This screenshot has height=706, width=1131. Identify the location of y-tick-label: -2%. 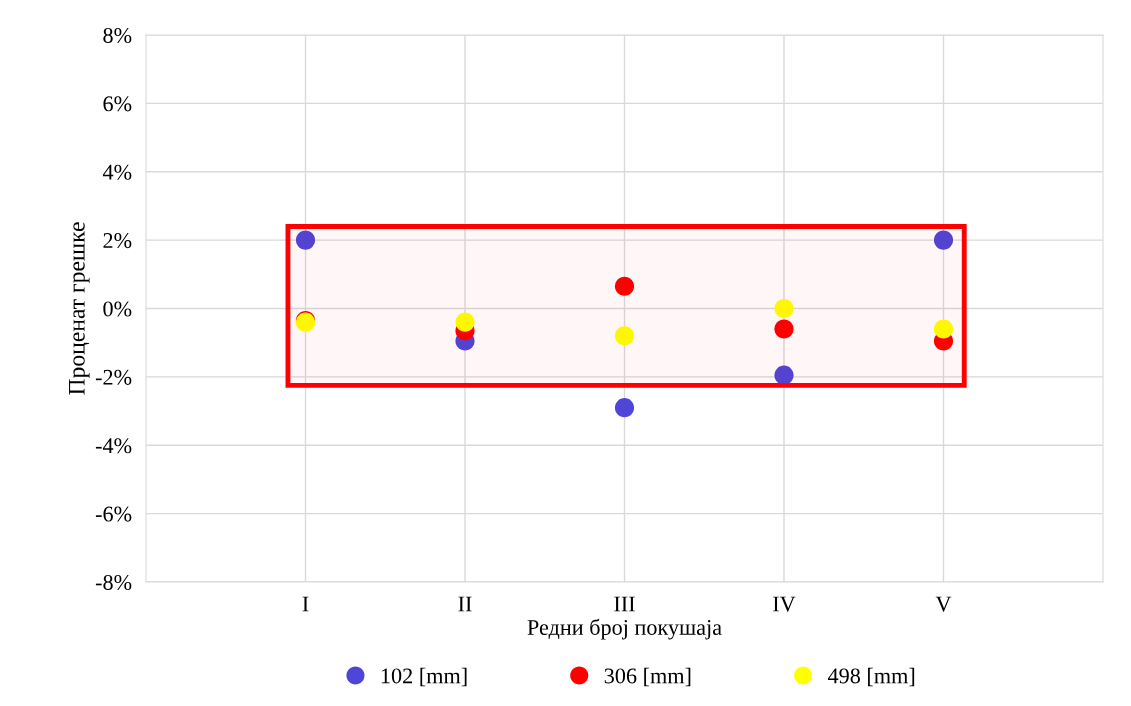
(113, 377).